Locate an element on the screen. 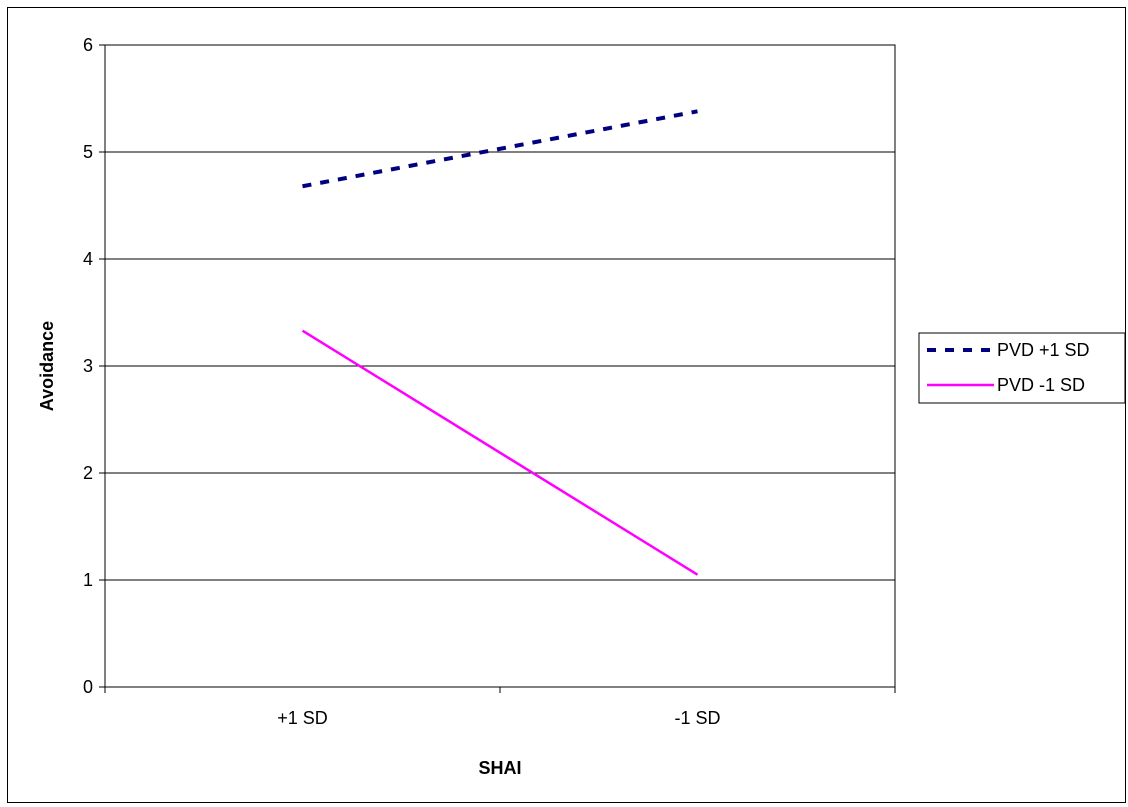 The width and height of the screenshot is (1128, 807). x-tick-label: +1 SD is located at coordinates (302, 718).